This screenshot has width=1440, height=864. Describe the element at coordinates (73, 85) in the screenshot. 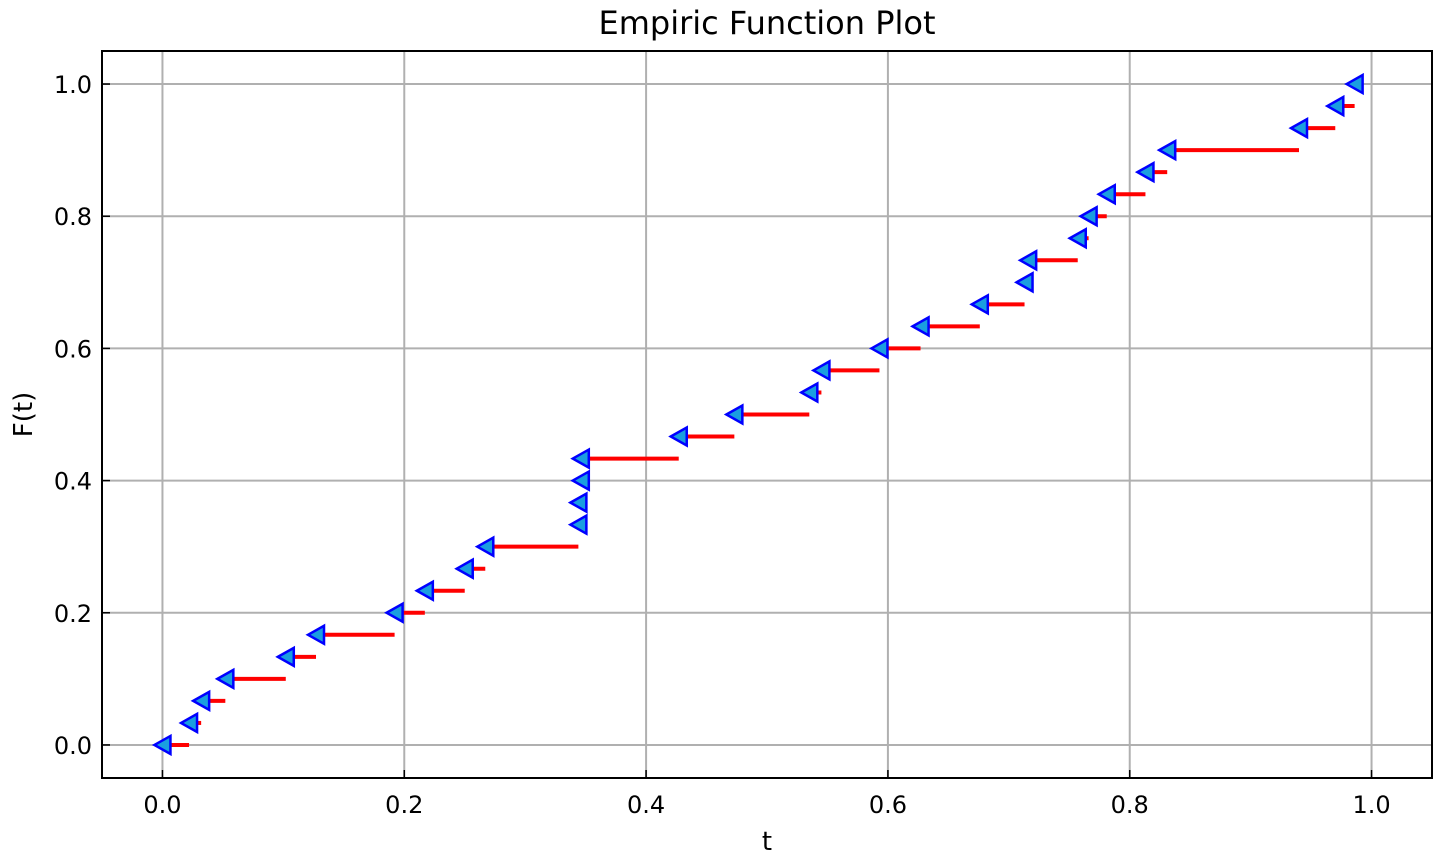

I see `y-tick-label: 1.0` at that location.